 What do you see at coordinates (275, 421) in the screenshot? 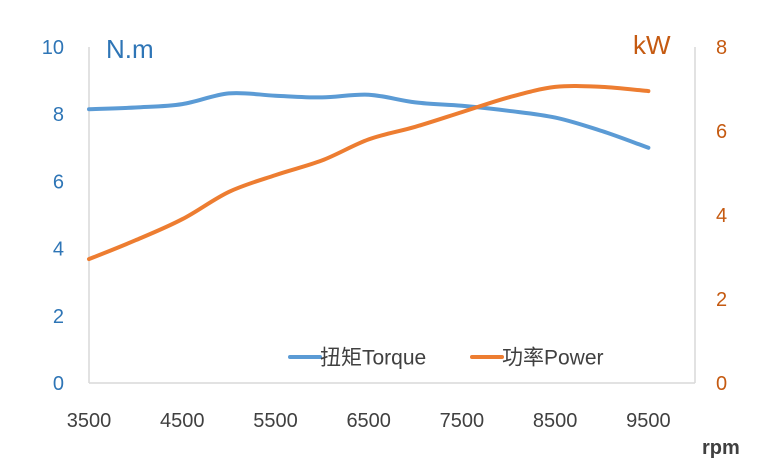
I see `x-tick-label: 5500` at bounding box center [275, 421].